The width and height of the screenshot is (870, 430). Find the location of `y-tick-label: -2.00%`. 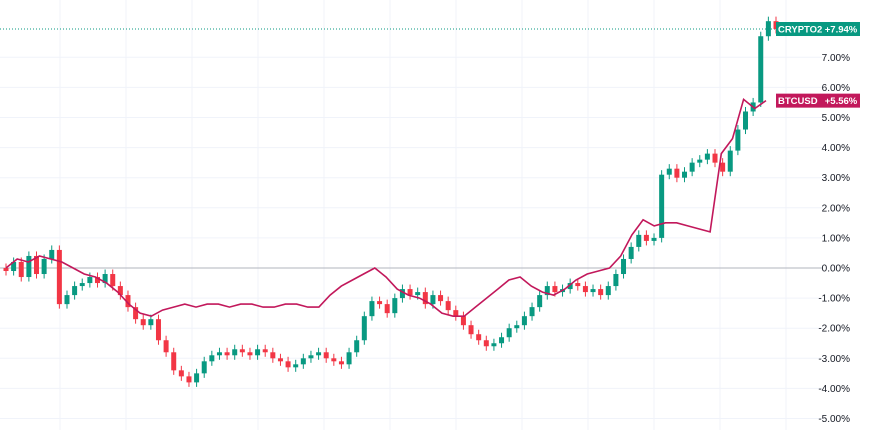

y-tick-label: -2.00% is located at coordinates (834, 329).